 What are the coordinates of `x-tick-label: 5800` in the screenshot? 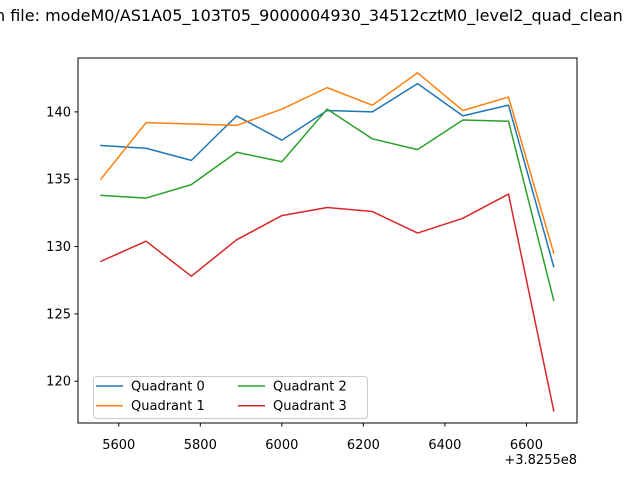 It's located at (200, 445).